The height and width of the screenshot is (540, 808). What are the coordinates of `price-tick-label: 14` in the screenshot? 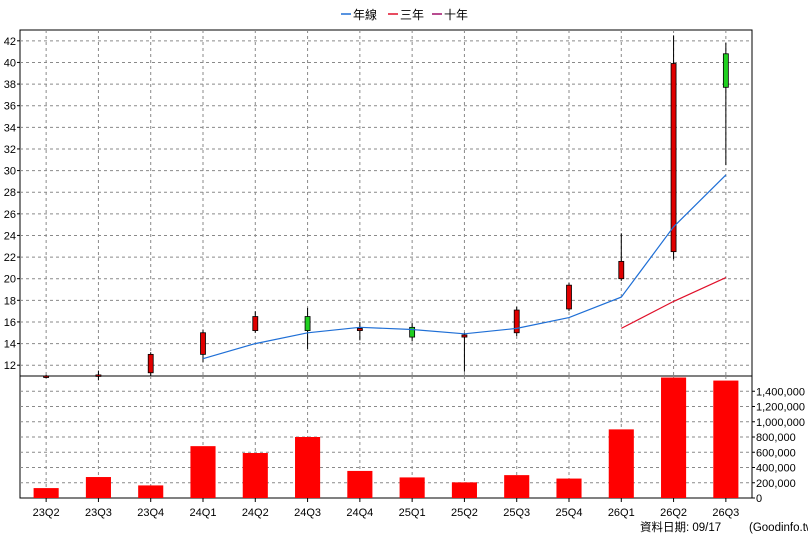 It's located at (10, 345).